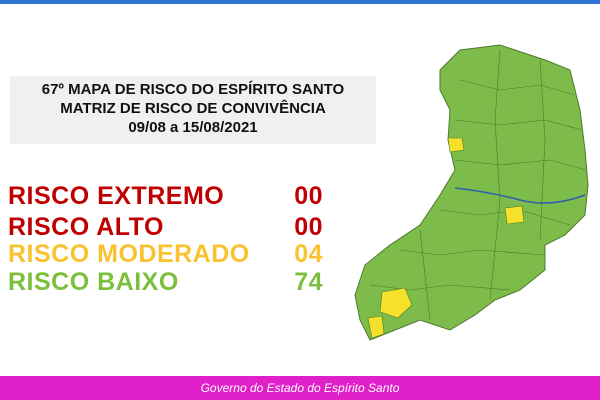  I want to click on title-line: MATRIZ DE RISCO DE CONVIVÊNCIA, so click(193, 108).